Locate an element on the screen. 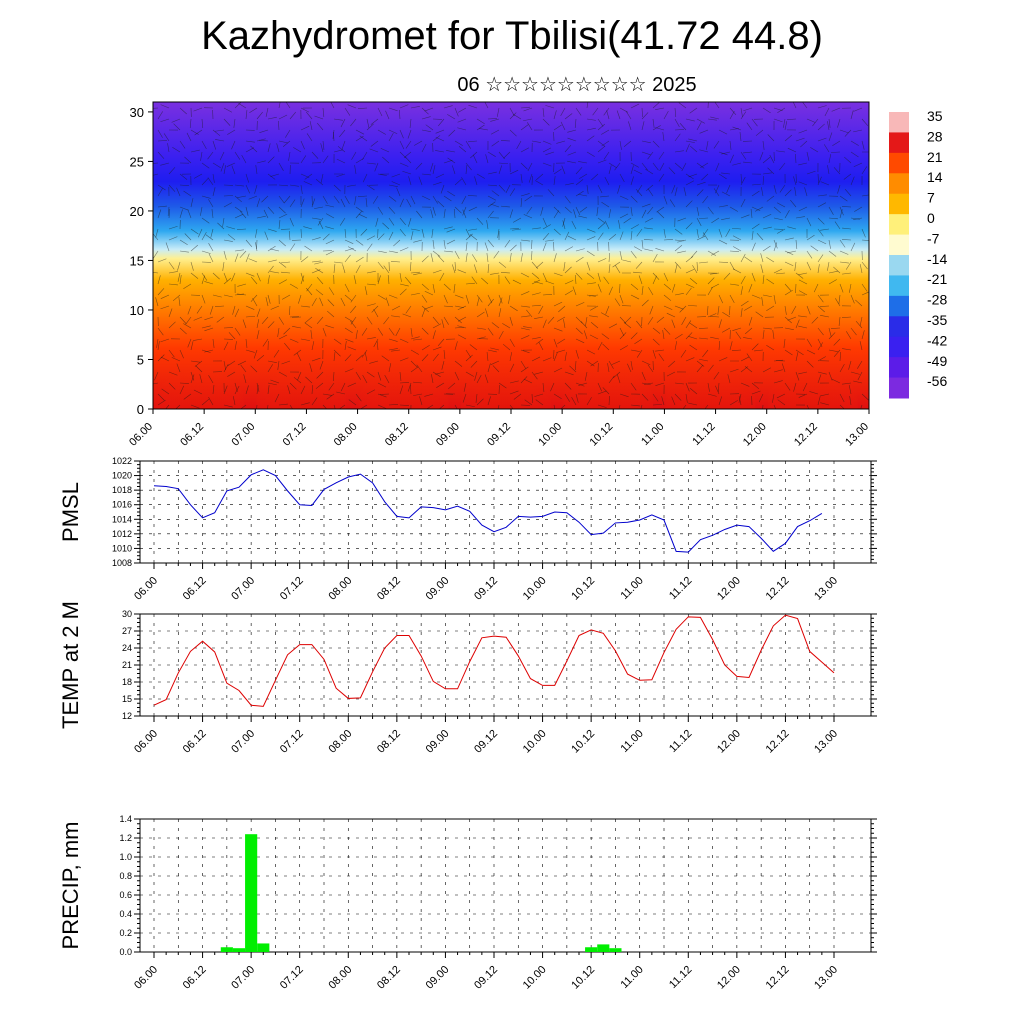 The width and height of the screenshot is (1024, 1024). colorbar-label: 0 is located at coordinates (931, 218).